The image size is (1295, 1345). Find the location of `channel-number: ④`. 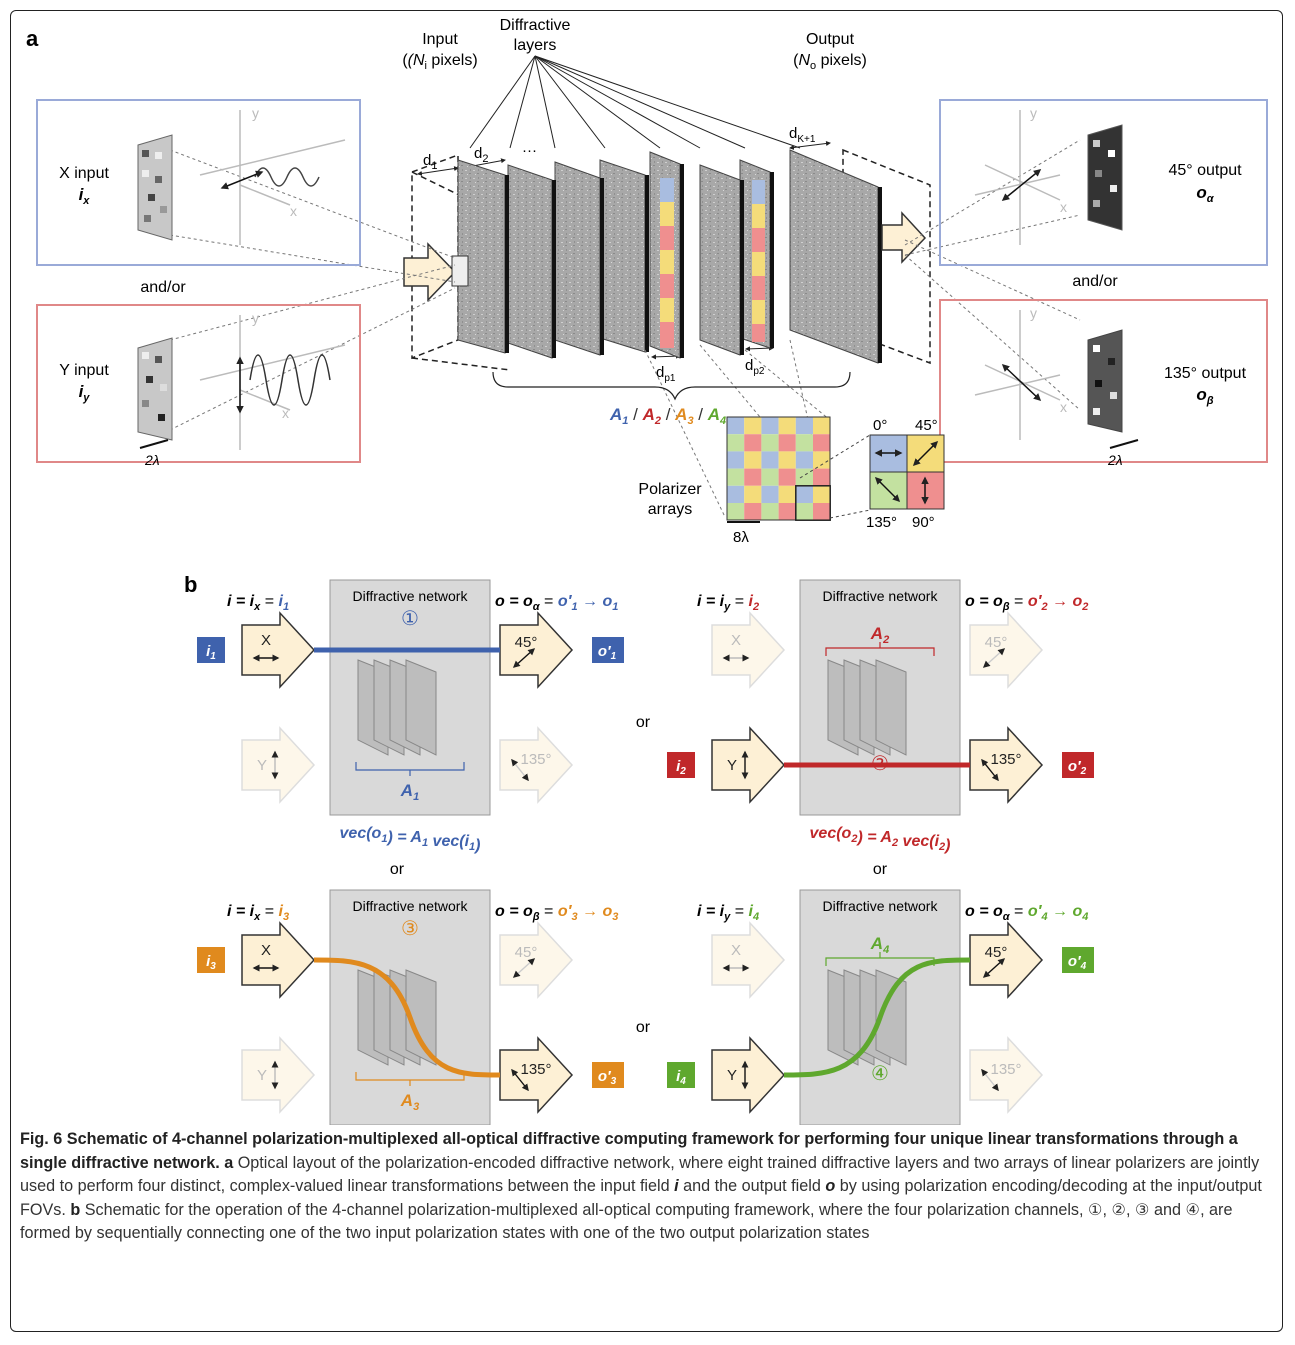

channel-number: ④ is located at coordinates (880, 1074).